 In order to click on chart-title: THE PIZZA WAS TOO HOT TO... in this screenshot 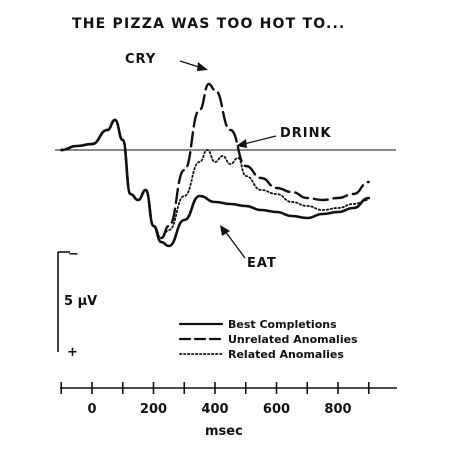, I will do `click(209, 24)`.